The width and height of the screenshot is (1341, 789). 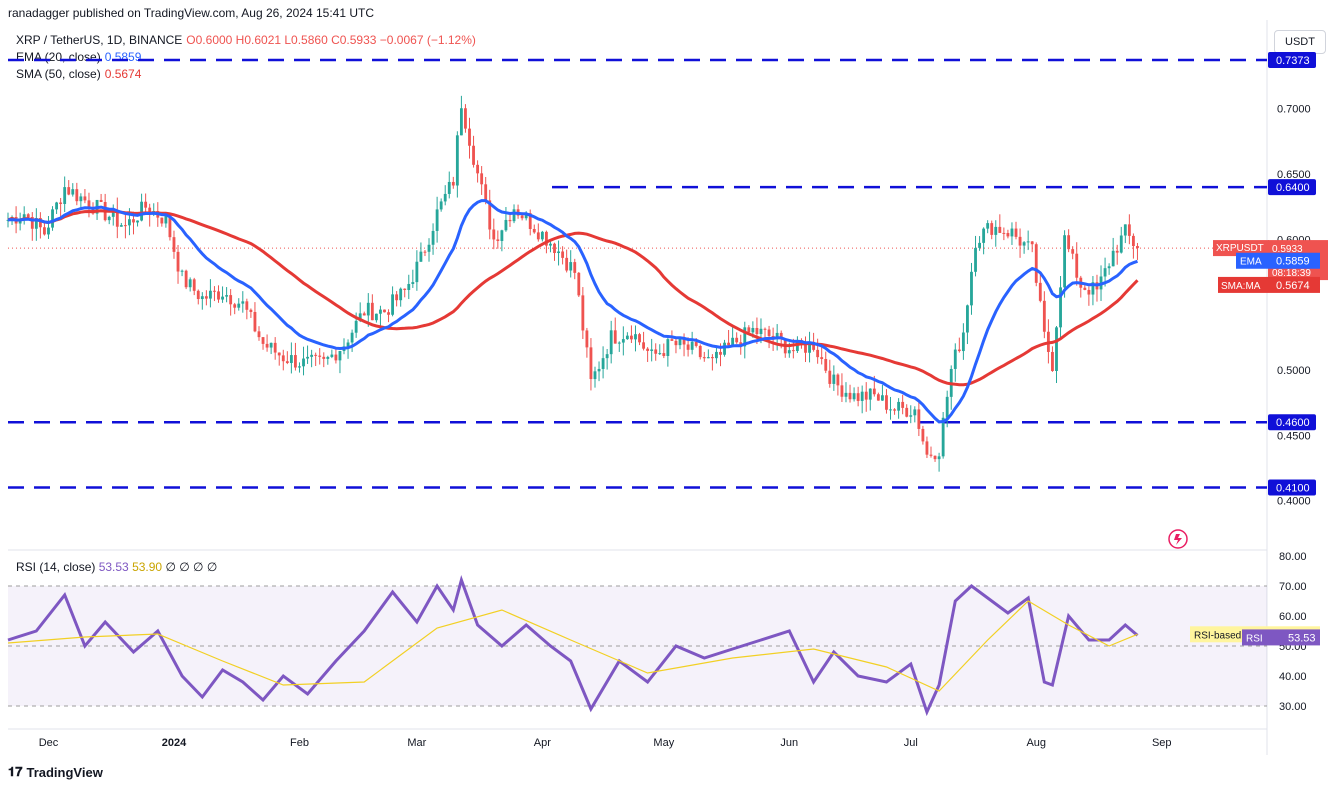 What do you see at coordinates (55, 772) in the screenshot?
I see `tradingview-logo: 𝟏𝟕 TradingView` at bounding box center [55, 772].